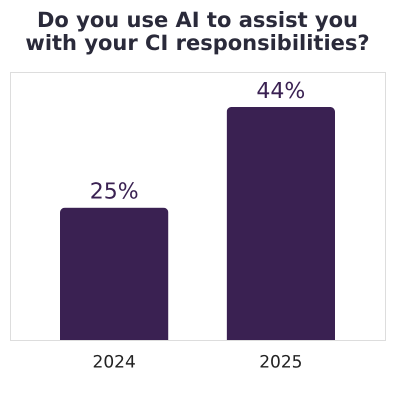 The height and width of the screenshot is (415, 415). What do you see at coordinates (114, 362) in the screenshot?
I see `x-tick-label: 2024` at bounding box center [114, 362].